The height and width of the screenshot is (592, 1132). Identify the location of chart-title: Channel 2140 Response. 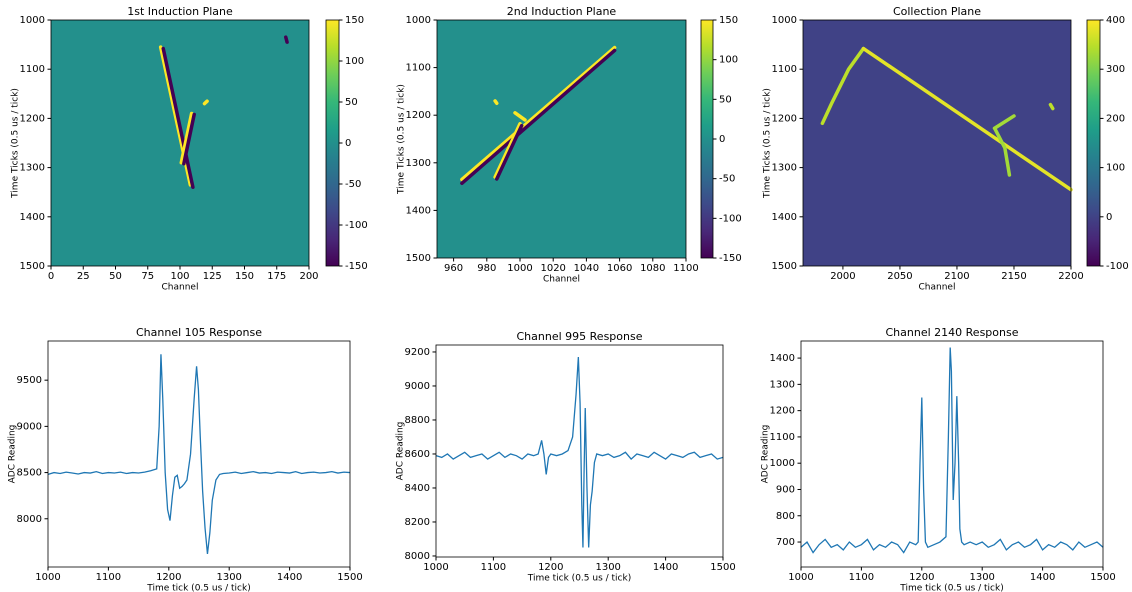
(952, 332).